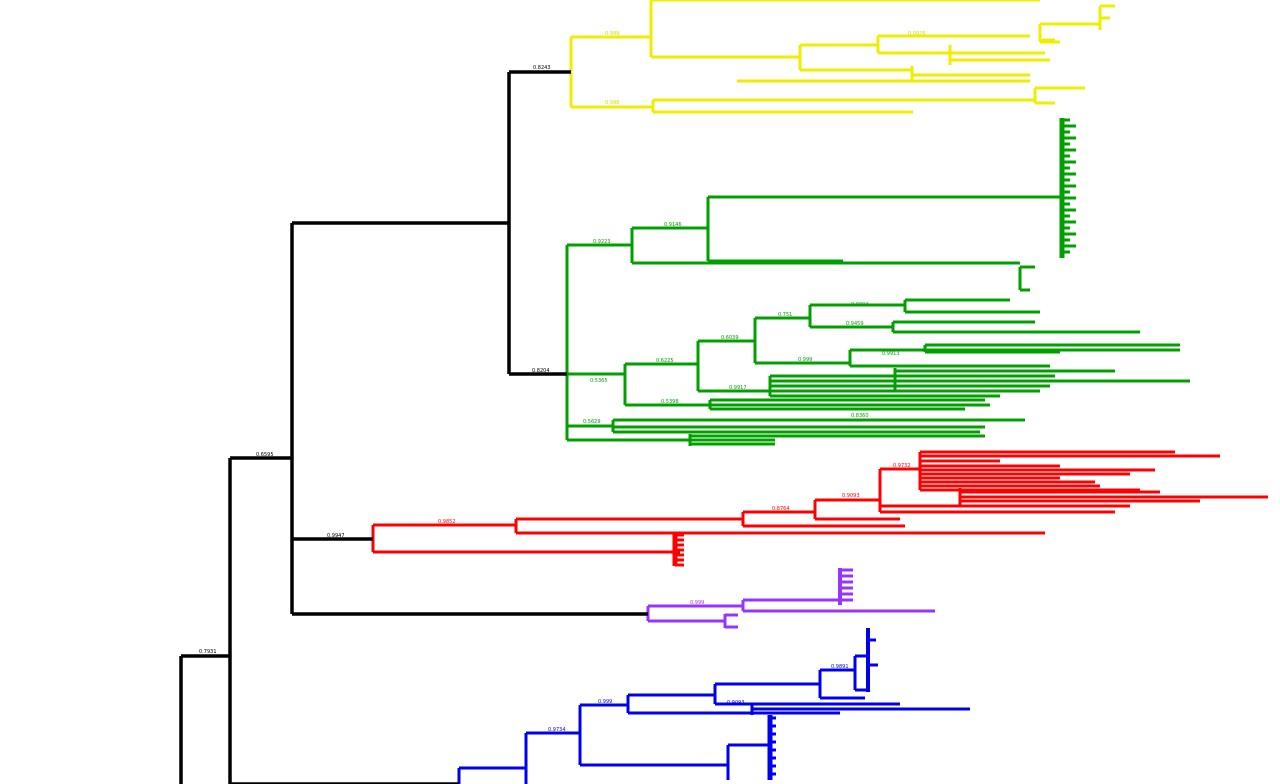  I want to click on support-value: 0.751, so click(785, 315).